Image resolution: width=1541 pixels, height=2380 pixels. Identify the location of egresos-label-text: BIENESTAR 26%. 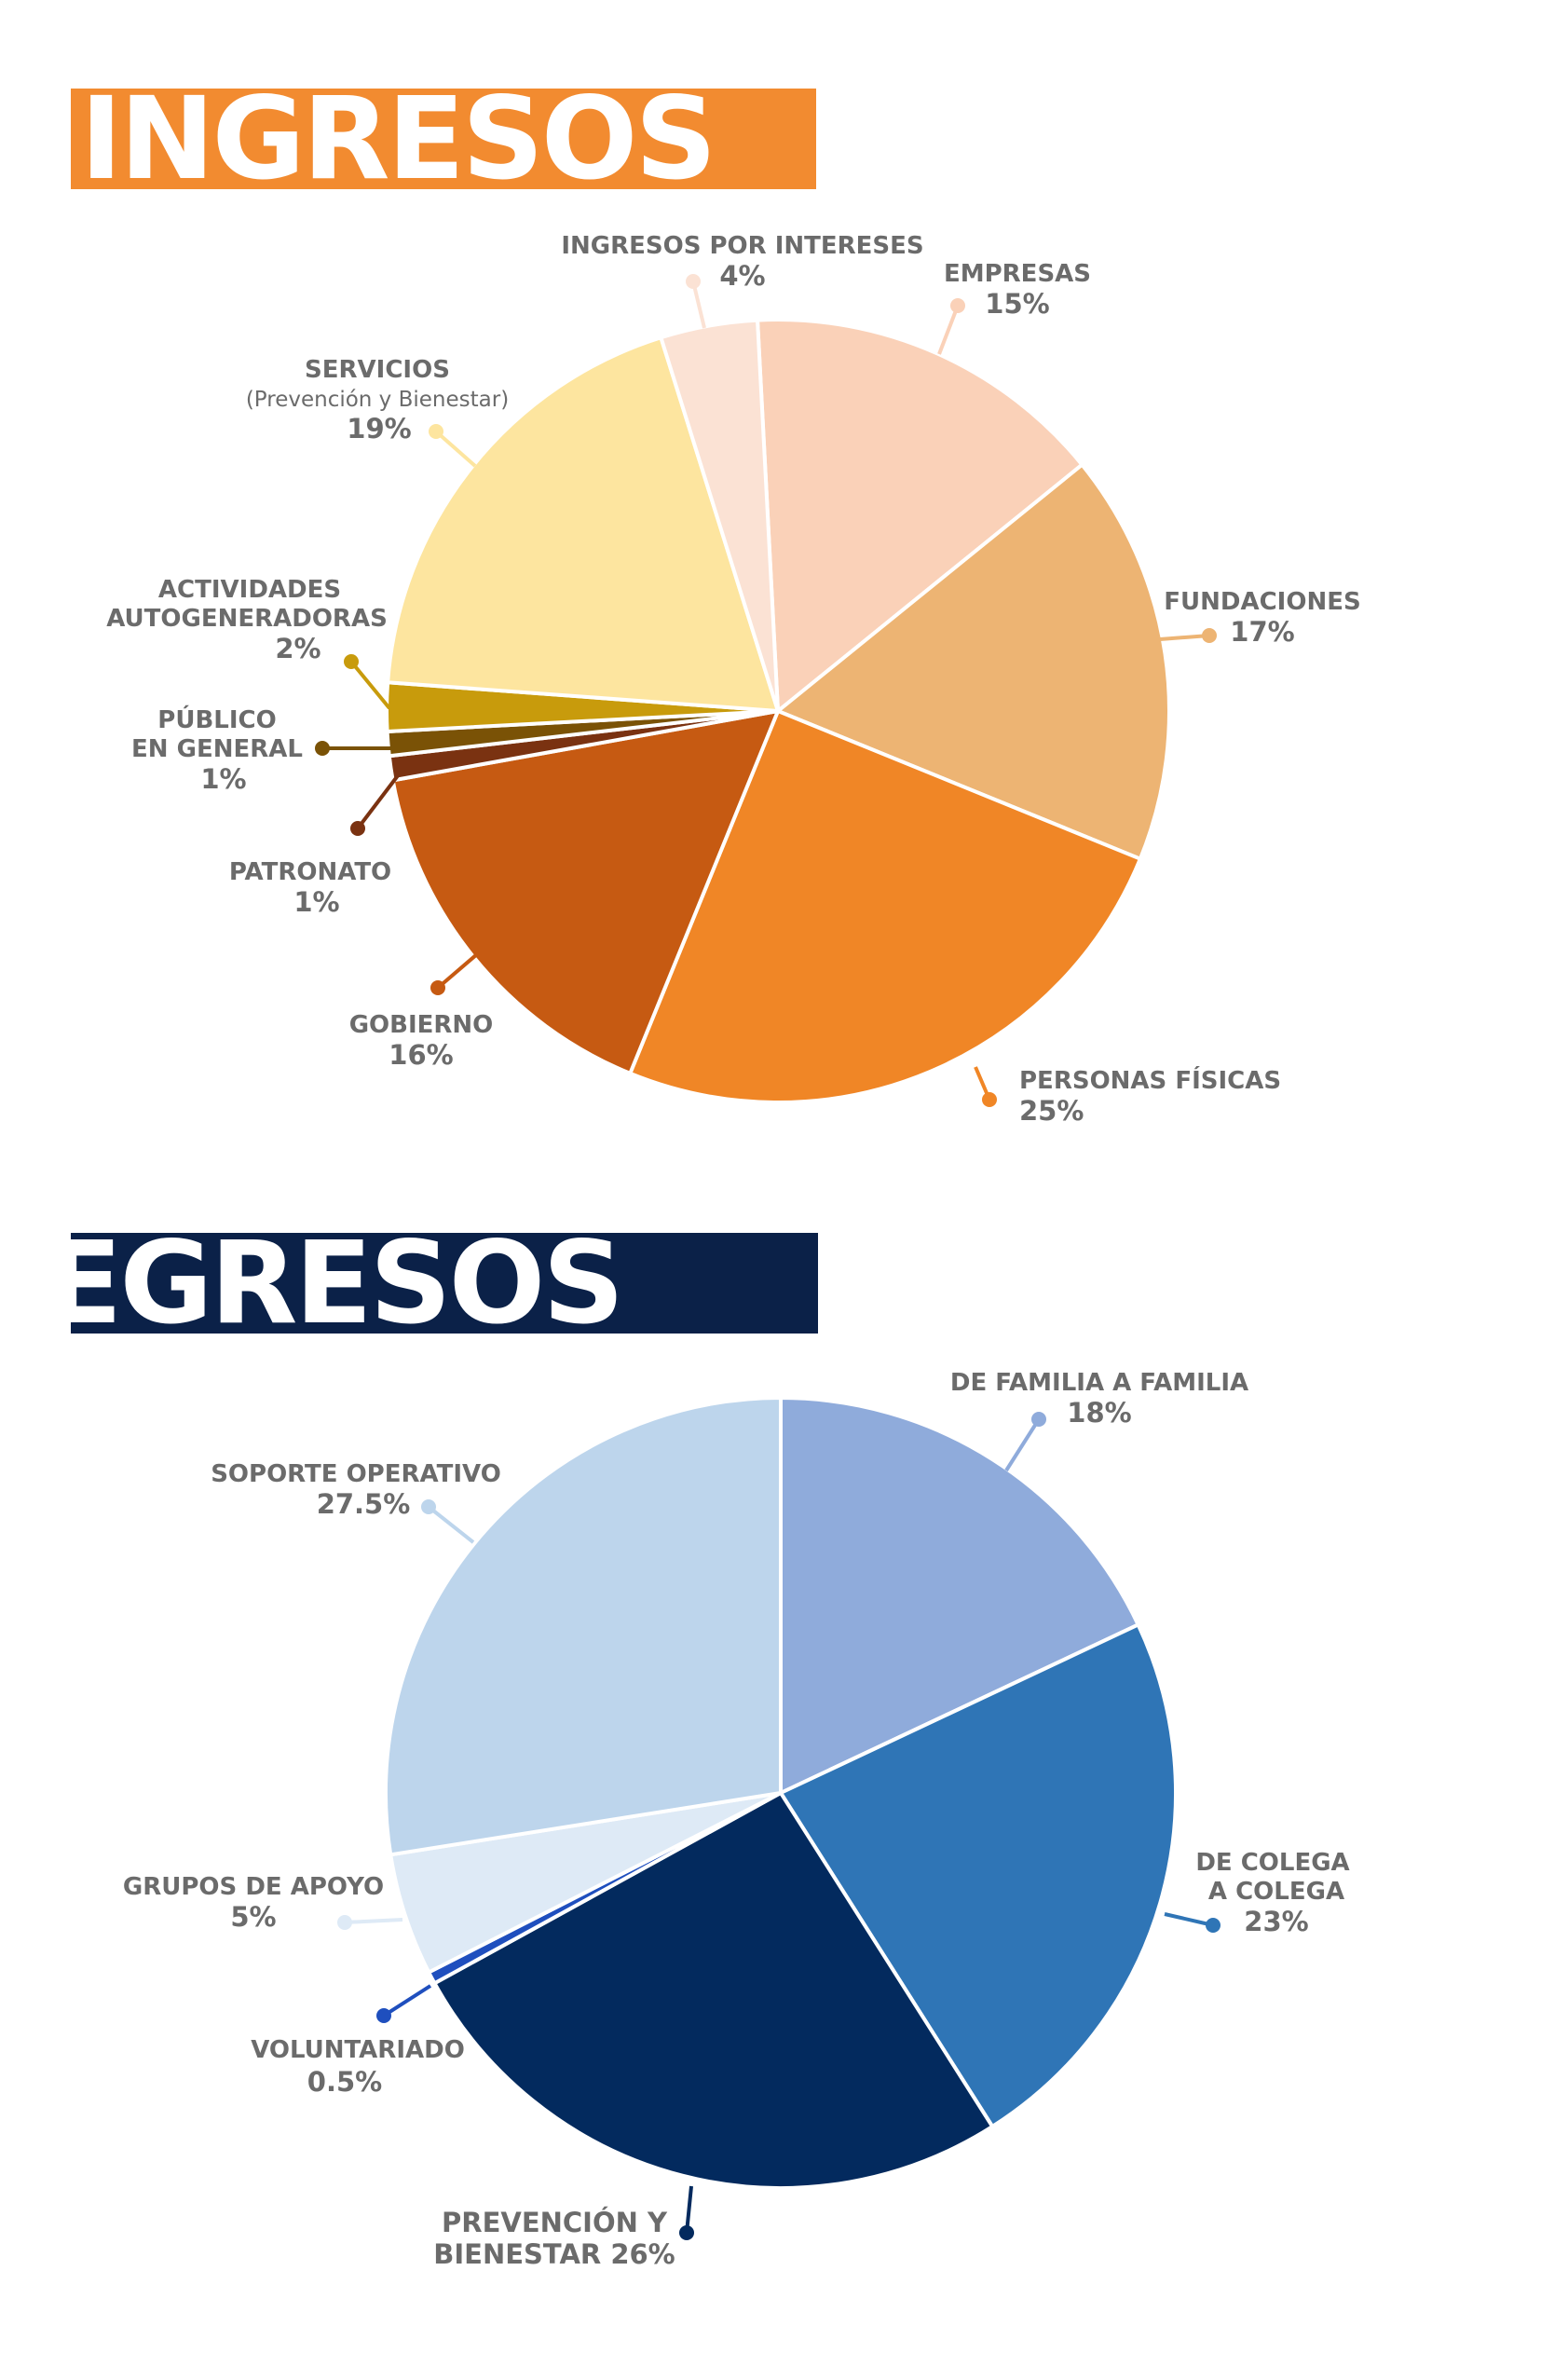
(554, 2254).